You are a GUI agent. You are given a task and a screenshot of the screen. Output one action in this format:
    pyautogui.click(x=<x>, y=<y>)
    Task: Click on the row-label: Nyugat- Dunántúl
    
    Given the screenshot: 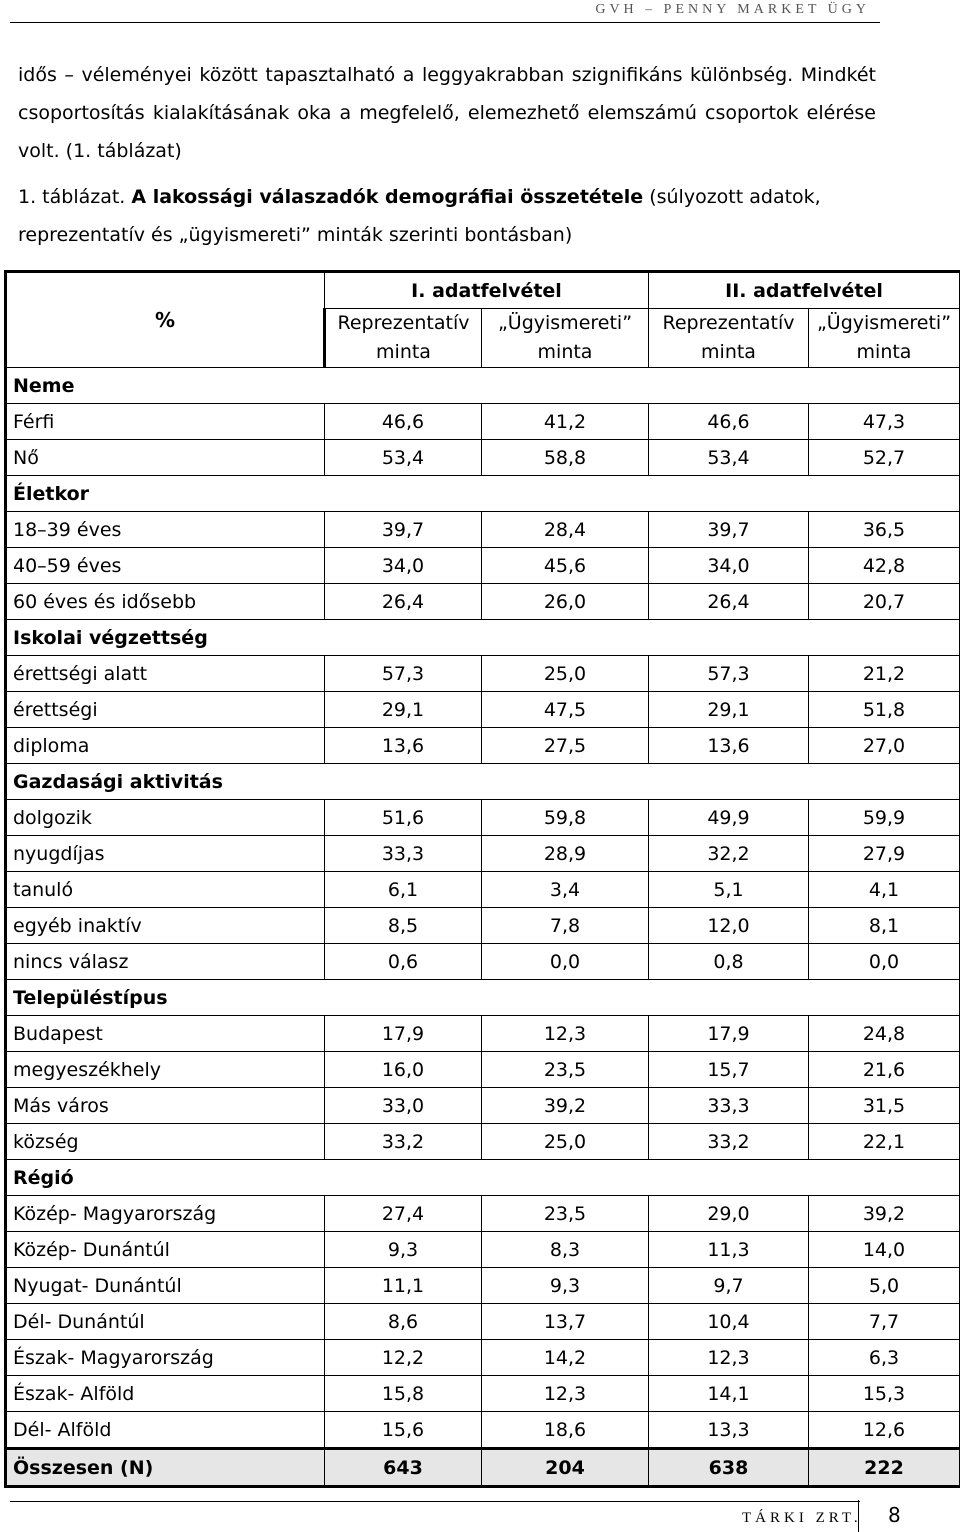 What is the action you would take?
    pyautogui.click(x=164, y=1285)
    